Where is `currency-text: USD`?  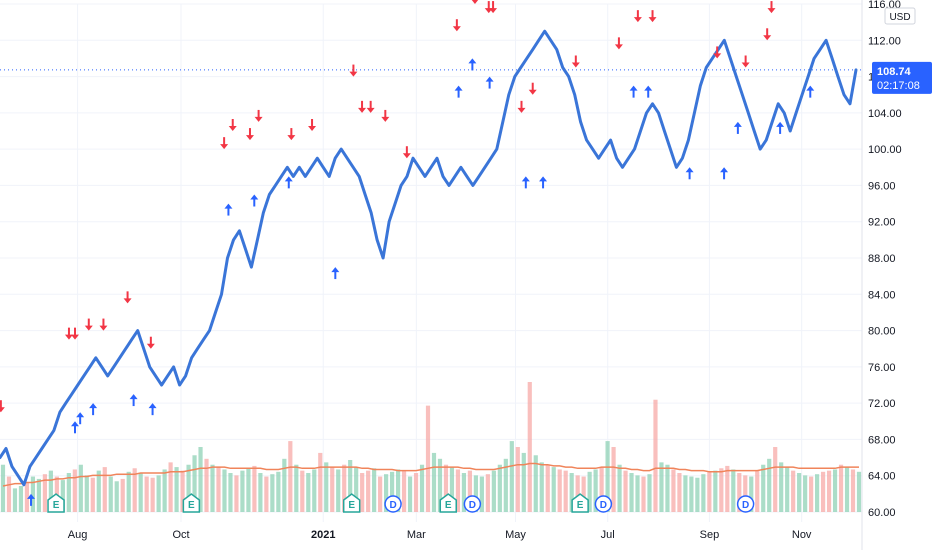
currency-text: USD is located at coordinates (899, 17).